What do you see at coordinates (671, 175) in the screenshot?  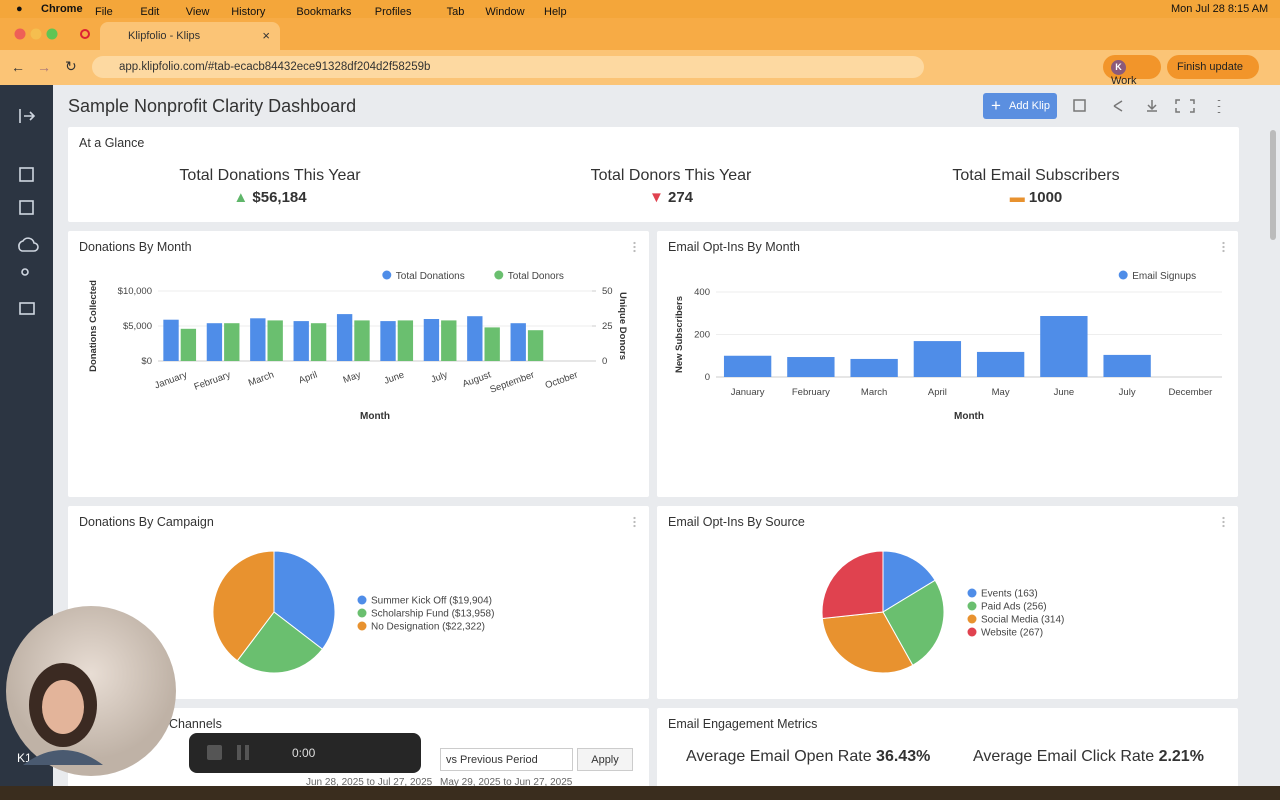 I see `kpi-label: Total Donors This Year` at bounding box center [671, 175].